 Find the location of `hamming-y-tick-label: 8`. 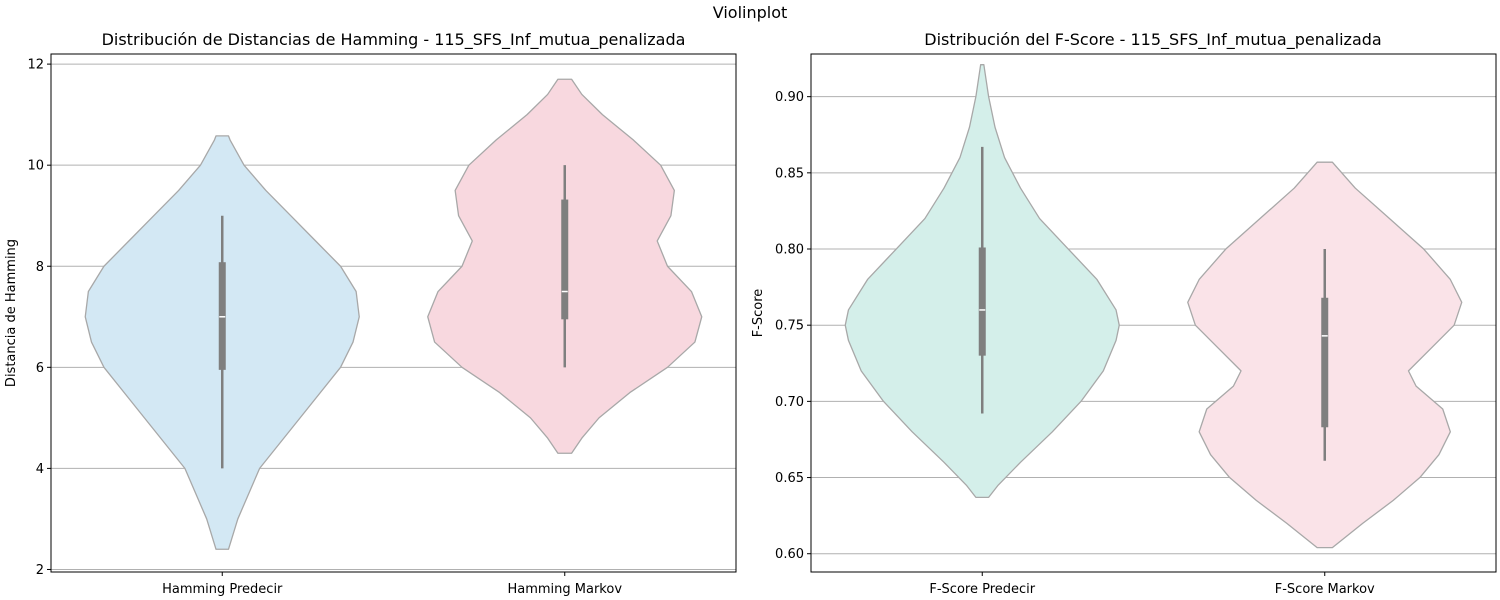

hamming-y-tick-label: 8 is located at coordinates (40, 267).